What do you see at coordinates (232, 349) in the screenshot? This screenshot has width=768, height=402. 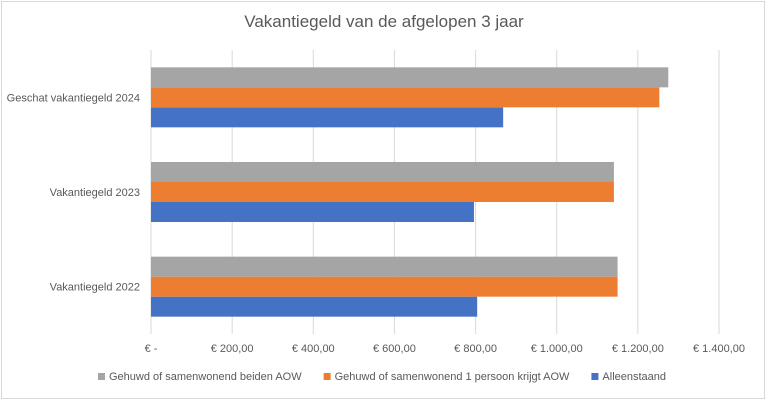 I see `x-tick-label: € 200,00` at bounding box center [232, 349].